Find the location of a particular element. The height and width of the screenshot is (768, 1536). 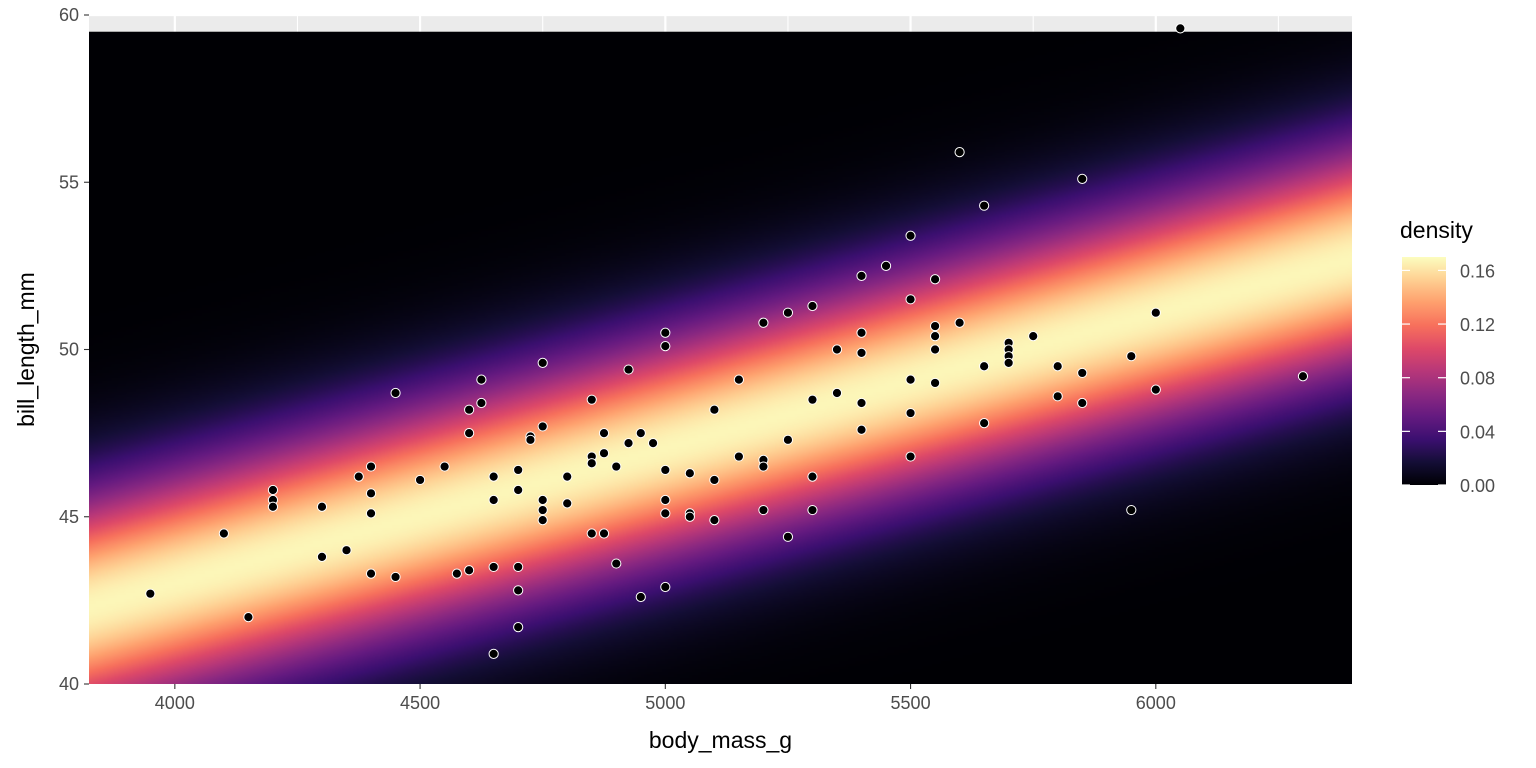

x-tick-label: 4500 is located at coordinates (420, 703).